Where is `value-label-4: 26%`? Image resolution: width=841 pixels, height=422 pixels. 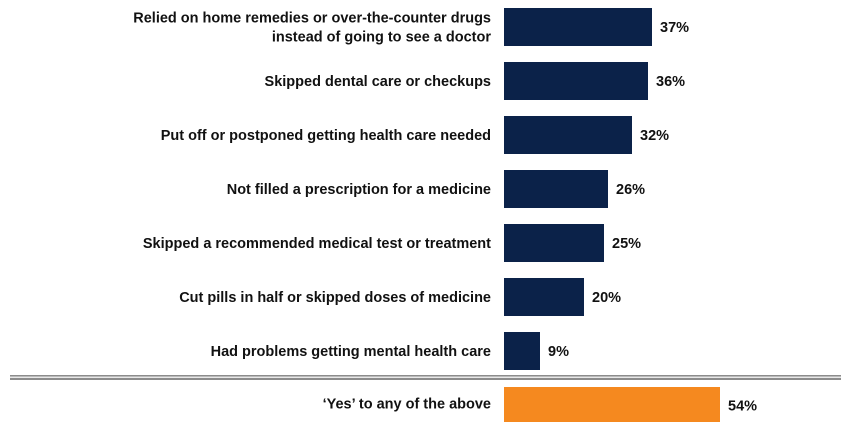
value-label-4: 26% is located at coordinates (630, 190).